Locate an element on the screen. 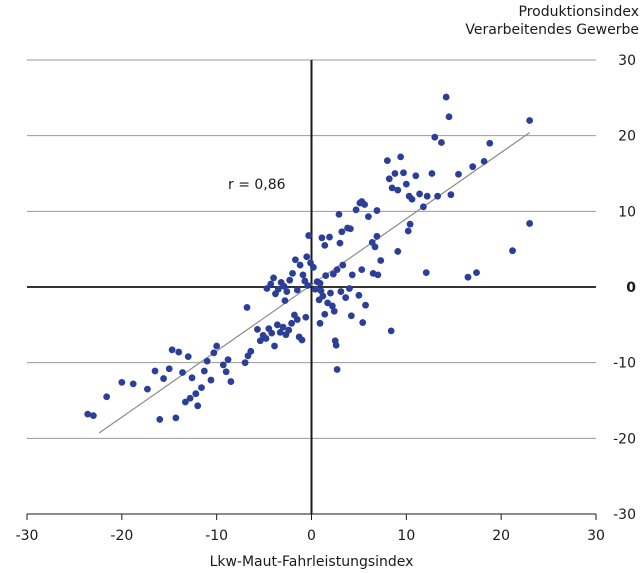 This screenshot has width=641, height=573. y-tick-label: -10 is located at coordinates (624, 364).